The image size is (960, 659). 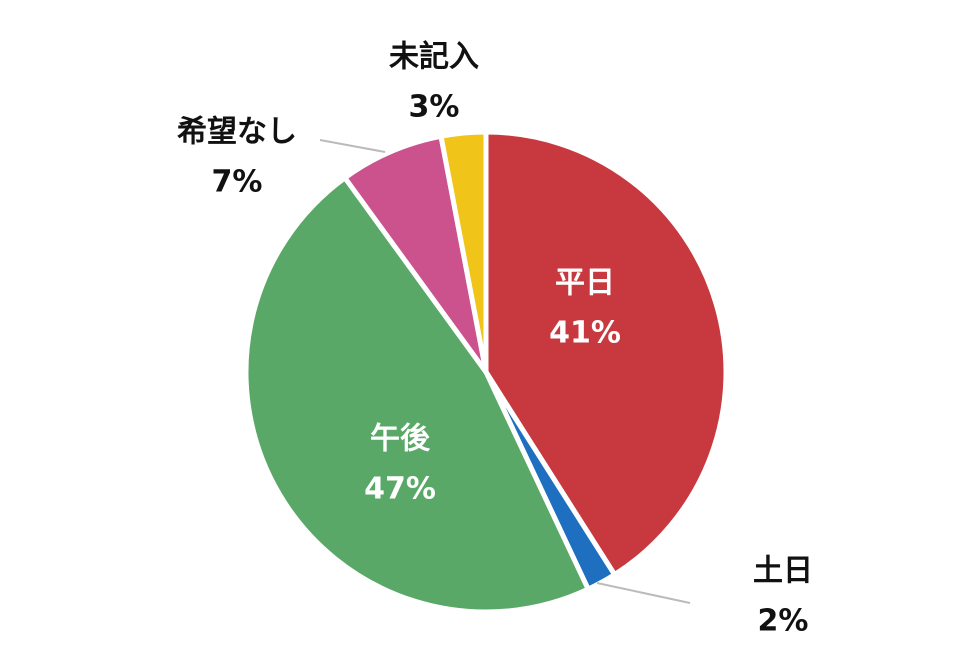 I want to click on slice-value-label: 3%, so click(x=434, y=107).